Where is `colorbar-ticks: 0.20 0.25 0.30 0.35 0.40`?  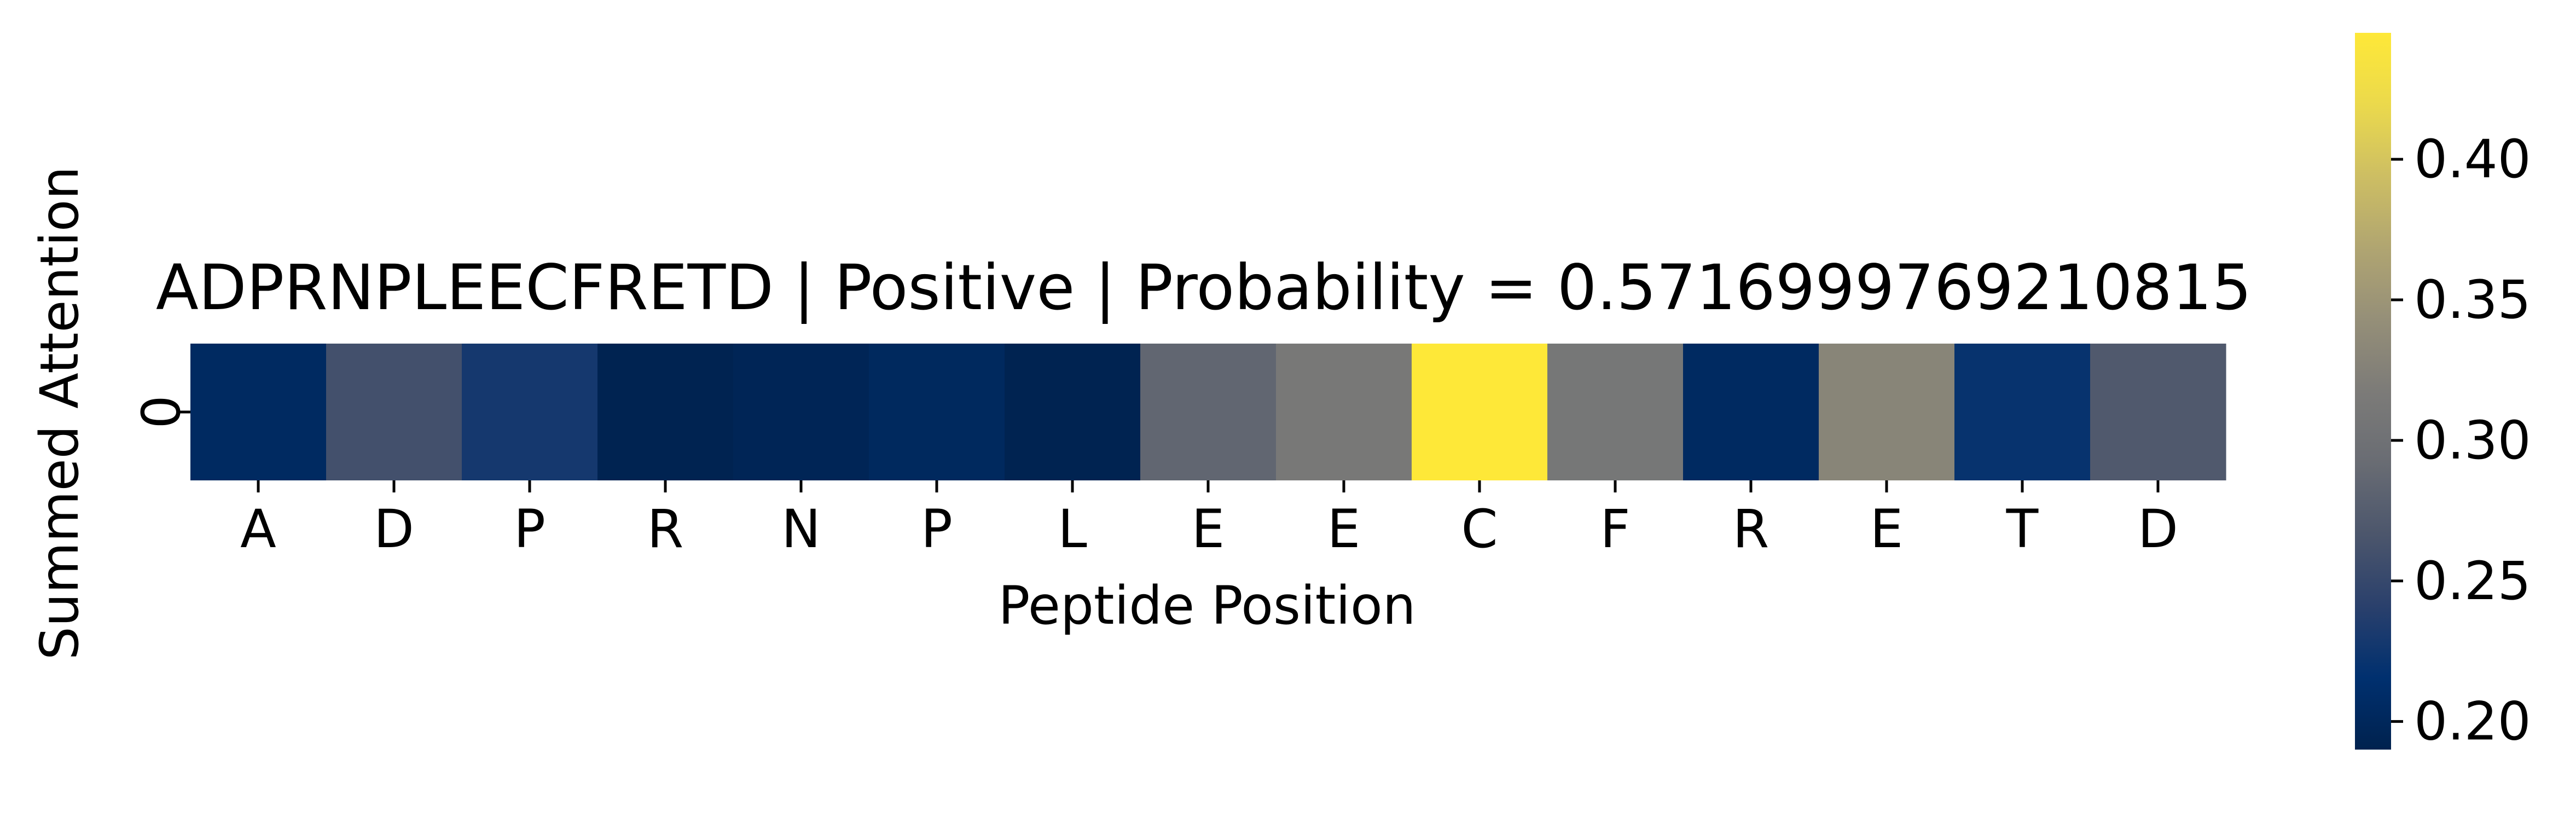 colorbar-ticks: 0.20 0.25 0.30 0.35 0.40 is located at coordinates (2461, 440).